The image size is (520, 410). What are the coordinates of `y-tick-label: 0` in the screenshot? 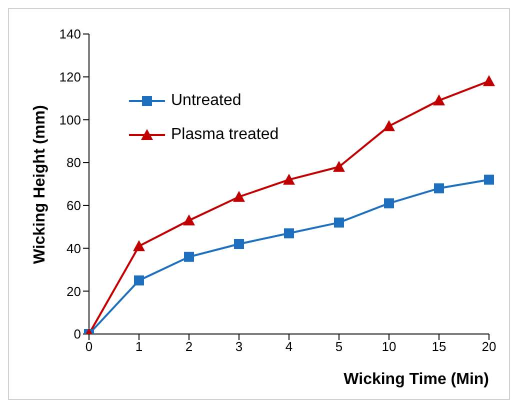 It's located at (77, 334).